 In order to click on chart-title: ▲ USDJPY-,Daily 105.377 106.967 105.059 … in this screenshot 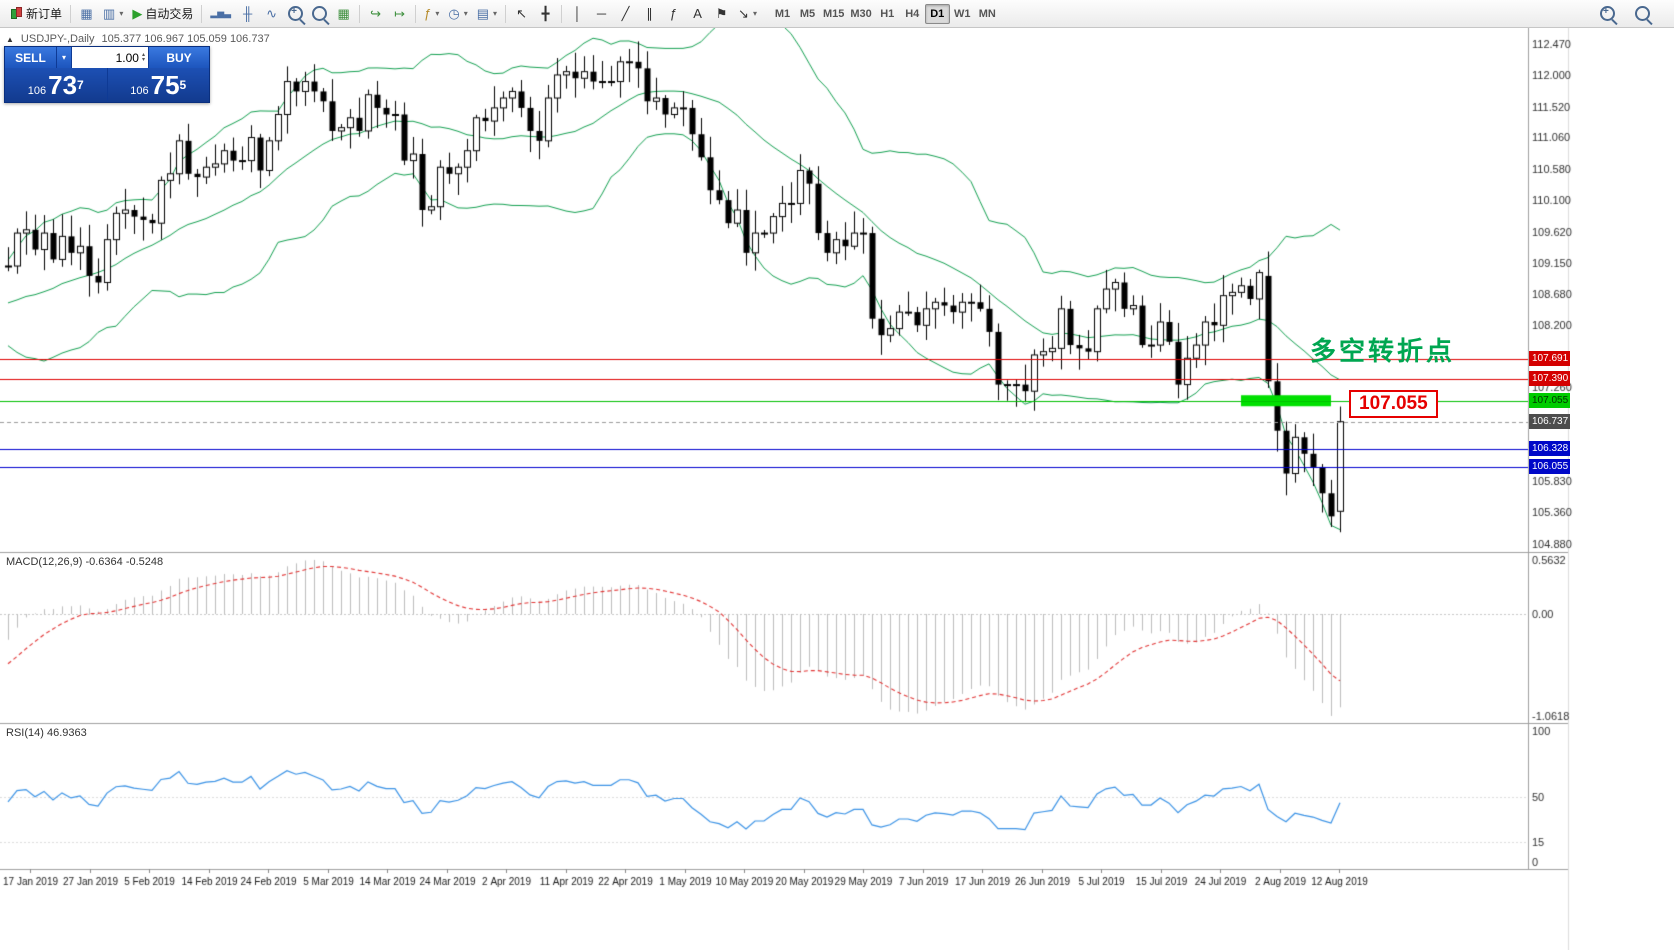, I will do `click(138, 39)`.